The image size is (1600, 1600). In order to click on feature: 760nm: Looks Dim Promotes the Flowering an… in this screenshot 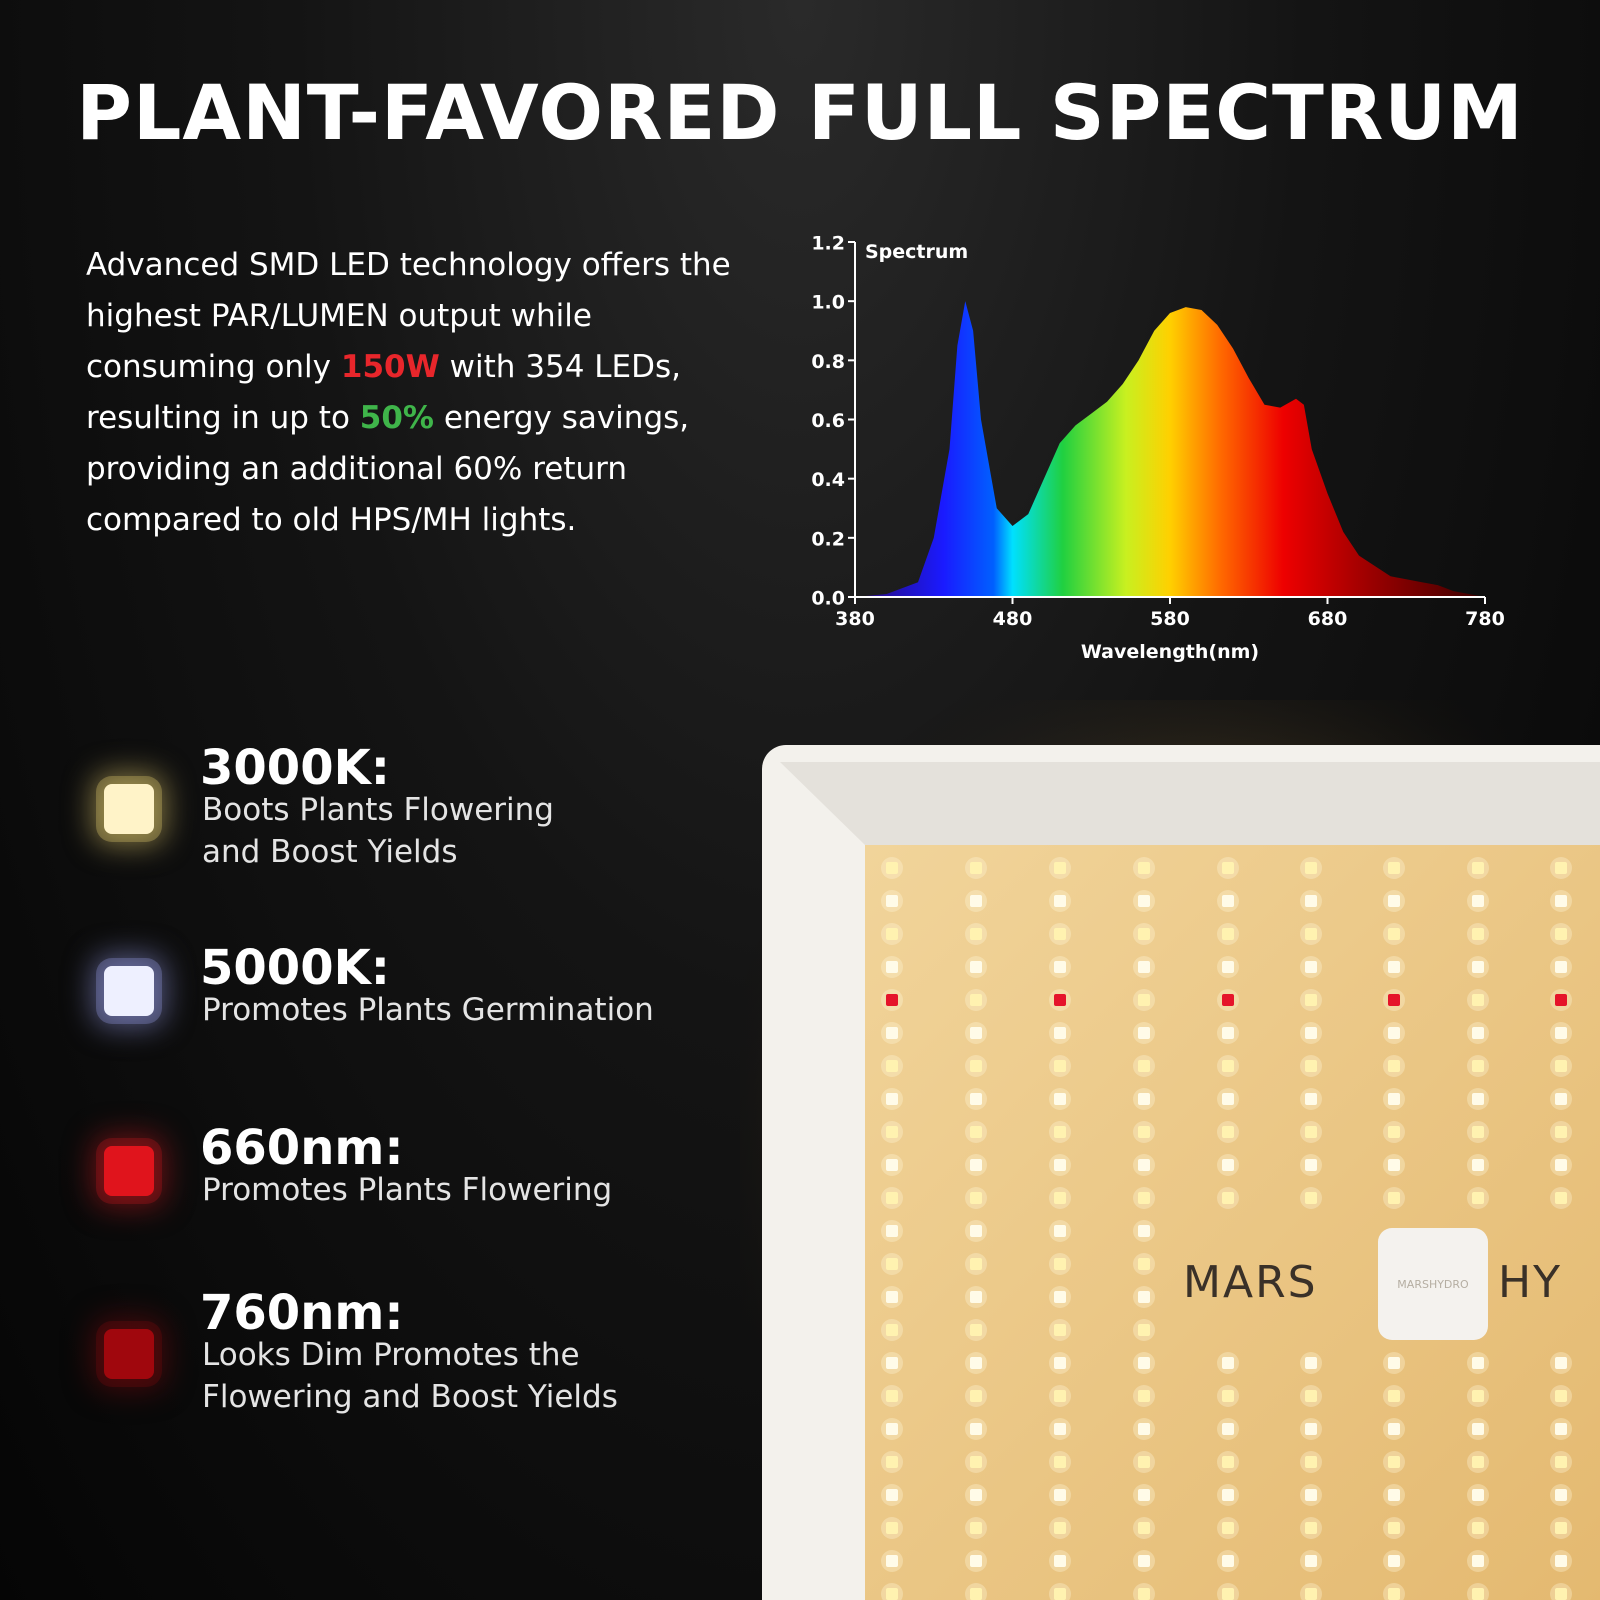, I will do `click(380, 1360)`.